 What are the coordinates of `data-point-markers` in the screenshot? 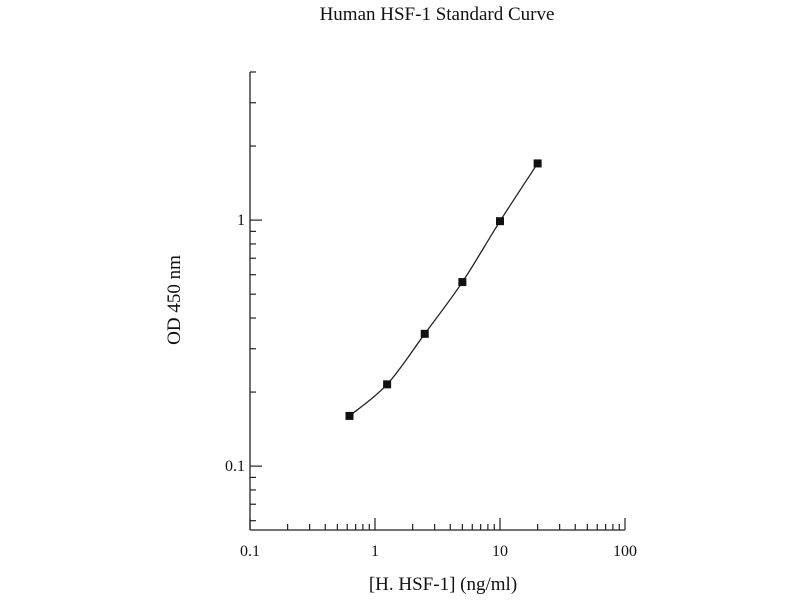 It's located at (443, 289).